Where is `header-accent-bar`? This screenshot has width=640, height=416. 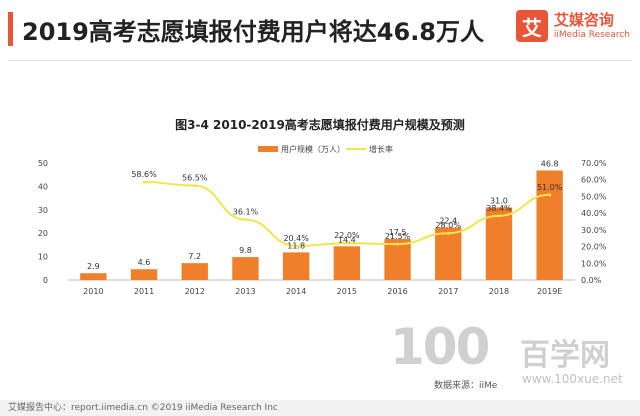
header-accent-bar is located at coordinates (10, 29).